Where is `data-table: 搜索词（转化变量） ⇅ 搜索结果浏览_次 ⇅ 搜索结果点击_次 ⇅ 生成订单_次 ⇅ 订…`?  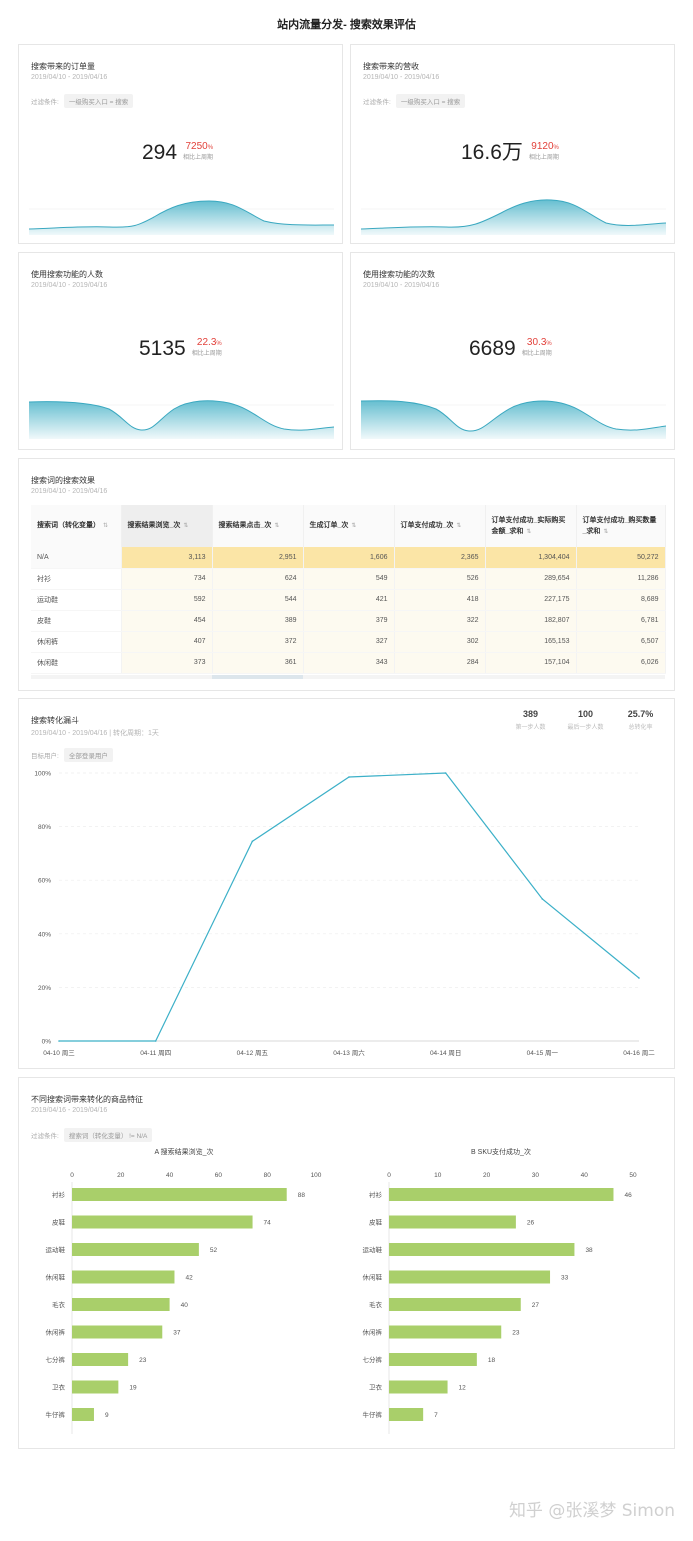
data-table: 搜索词（转化变量） ⇅ 搜索结果浏览_次 ⇅ 搜索结果点击_次 ⇅ 生成订单_次 ⇅ 订… is located at coordinates (348, 592).